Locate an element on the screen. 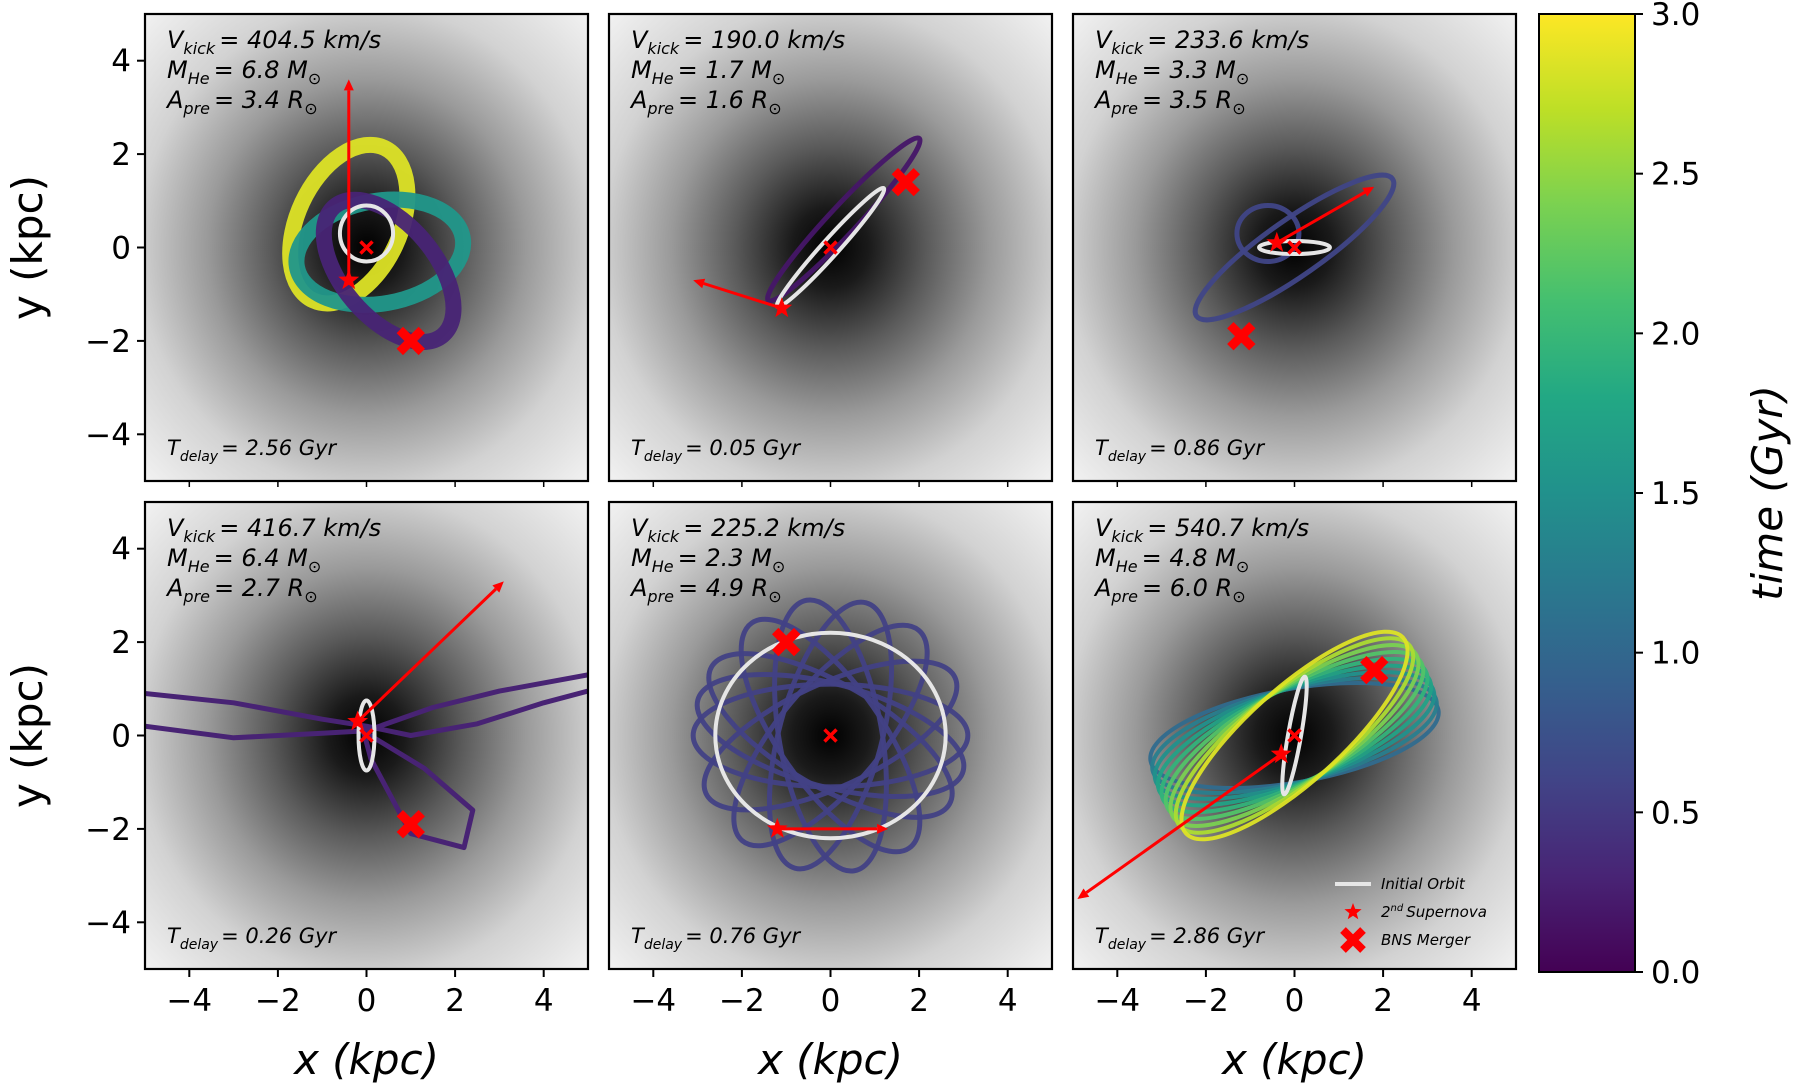 The image size is (1800, 1091). apre-label: Apre = 3.5 R⊙ is located at coordinates (1169, 102).